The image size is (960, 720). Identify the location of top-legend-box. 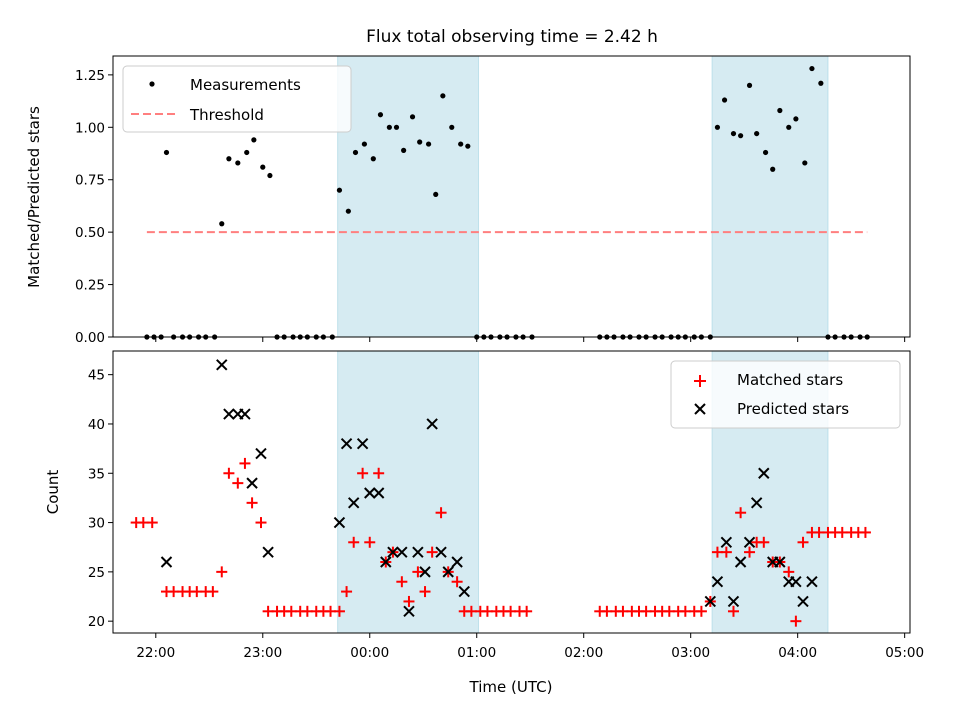
(237, 99).